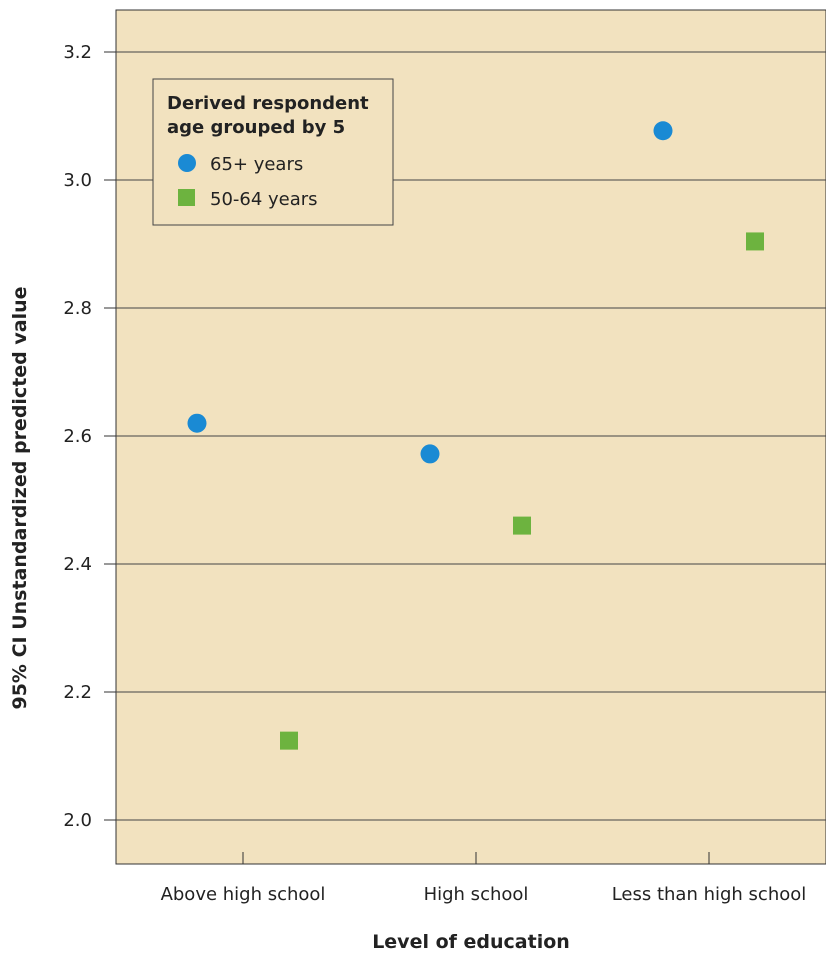  What do you see at coordinates (476, 894) in the screenshot?
I see `x-tick-label: High school` at bounding box center [476, 894].